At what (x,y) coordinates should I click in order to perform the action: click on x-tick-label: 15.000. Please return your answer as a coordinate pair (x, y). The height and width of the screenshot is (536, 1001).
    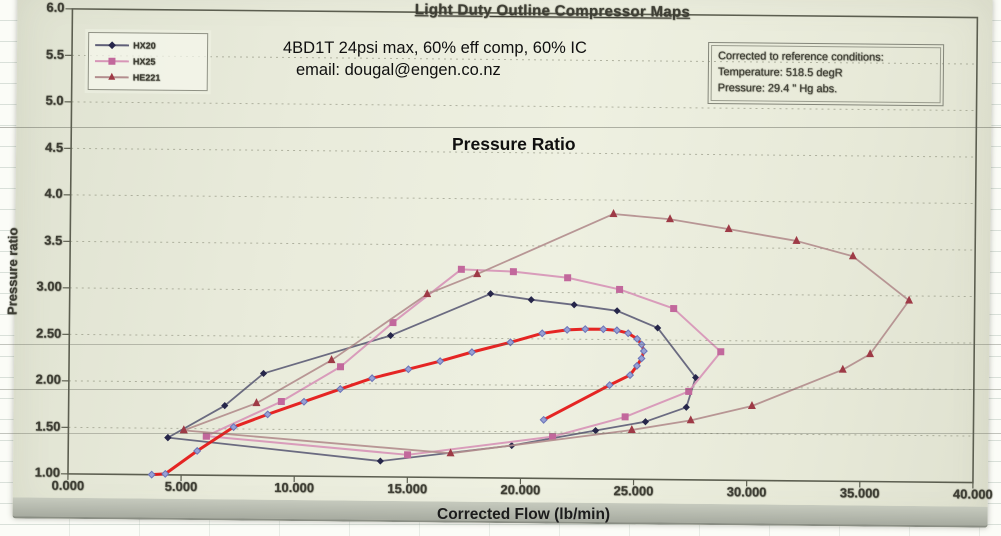
    Looking at the image, I should click on (407, 489).